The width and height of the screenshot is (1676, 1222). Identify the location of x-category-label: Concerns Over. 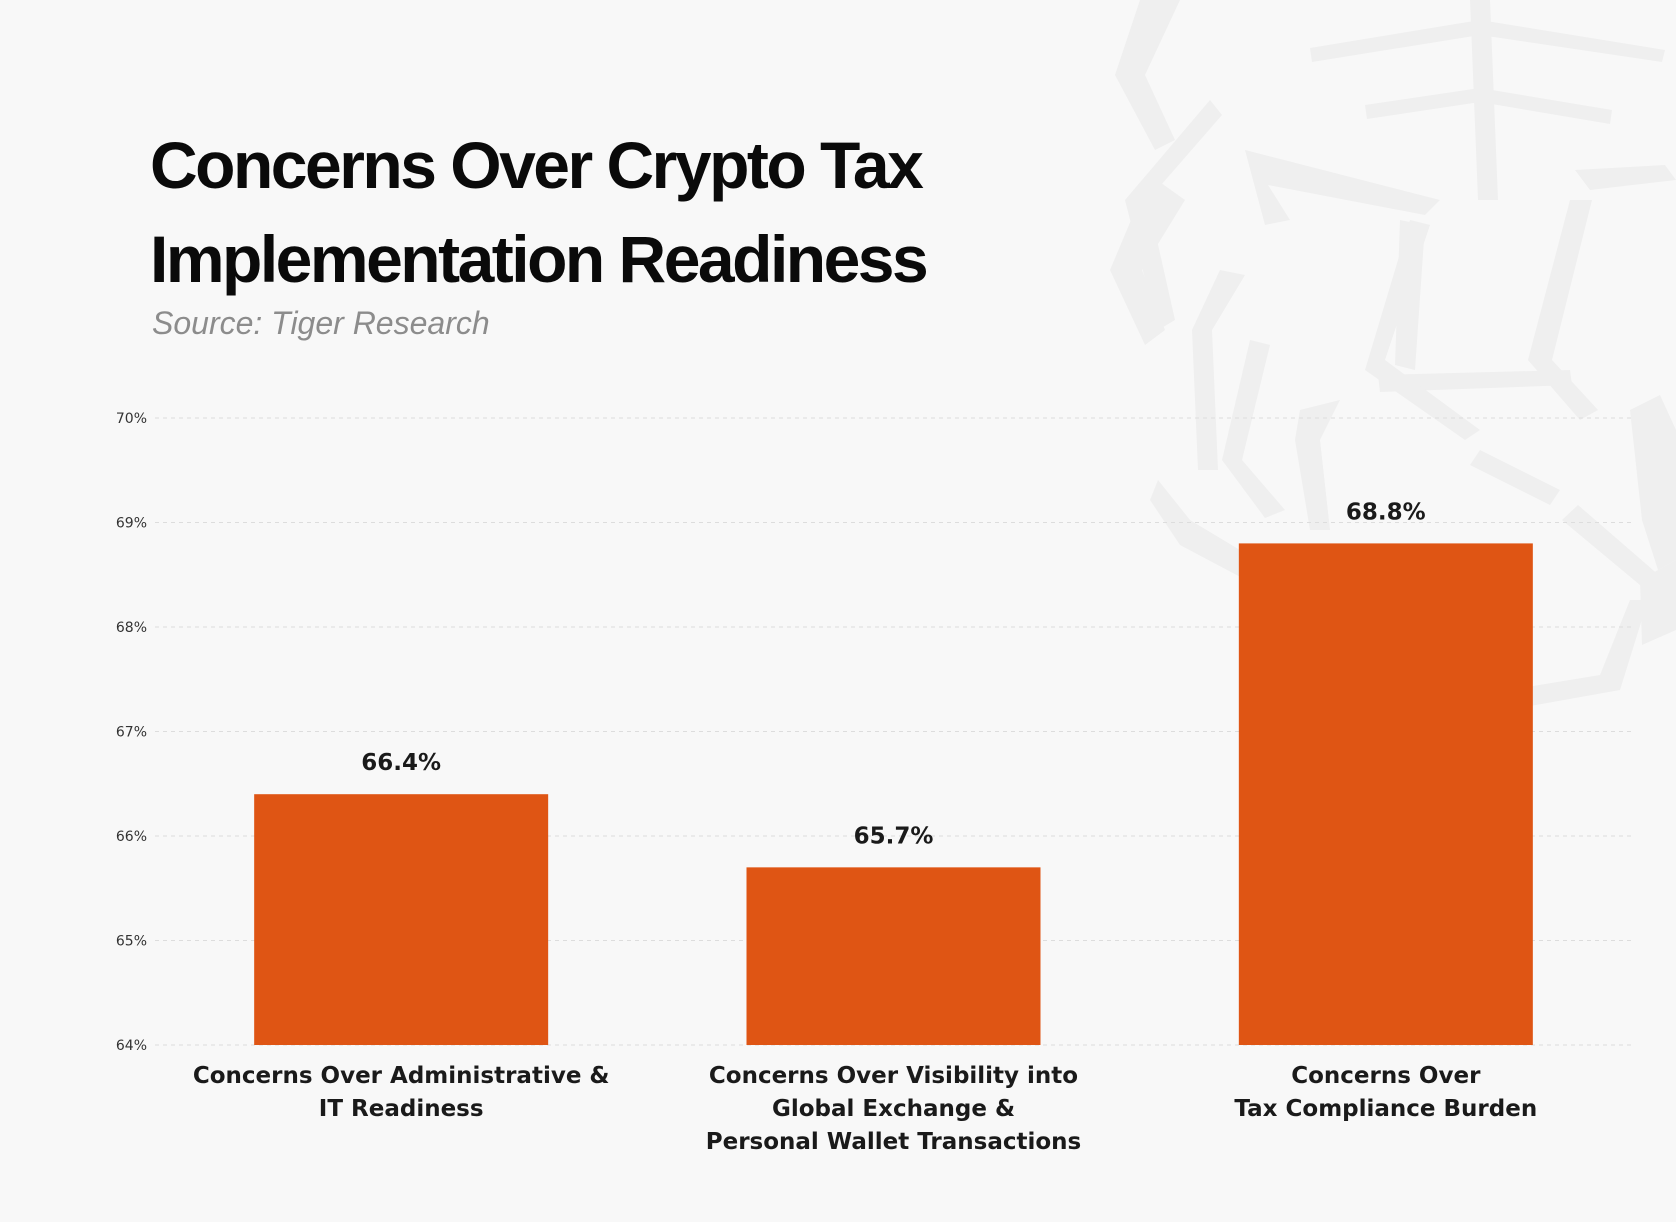
(1386, 1076).